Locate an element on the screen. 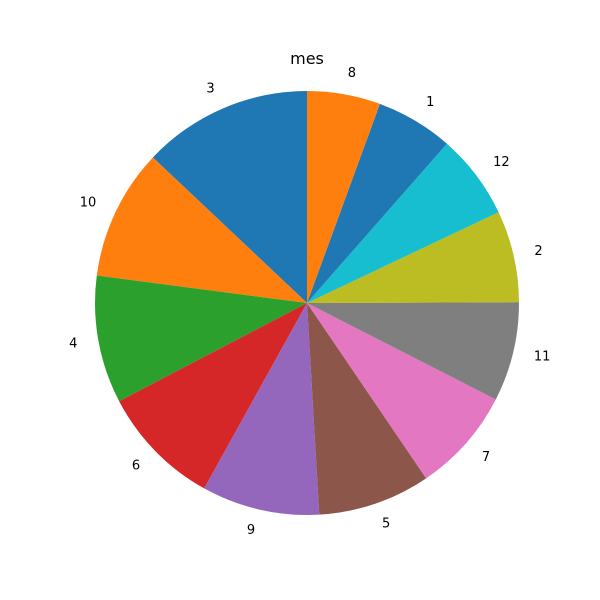  pie-label-10: 10 is located at coordinates (88, 202).